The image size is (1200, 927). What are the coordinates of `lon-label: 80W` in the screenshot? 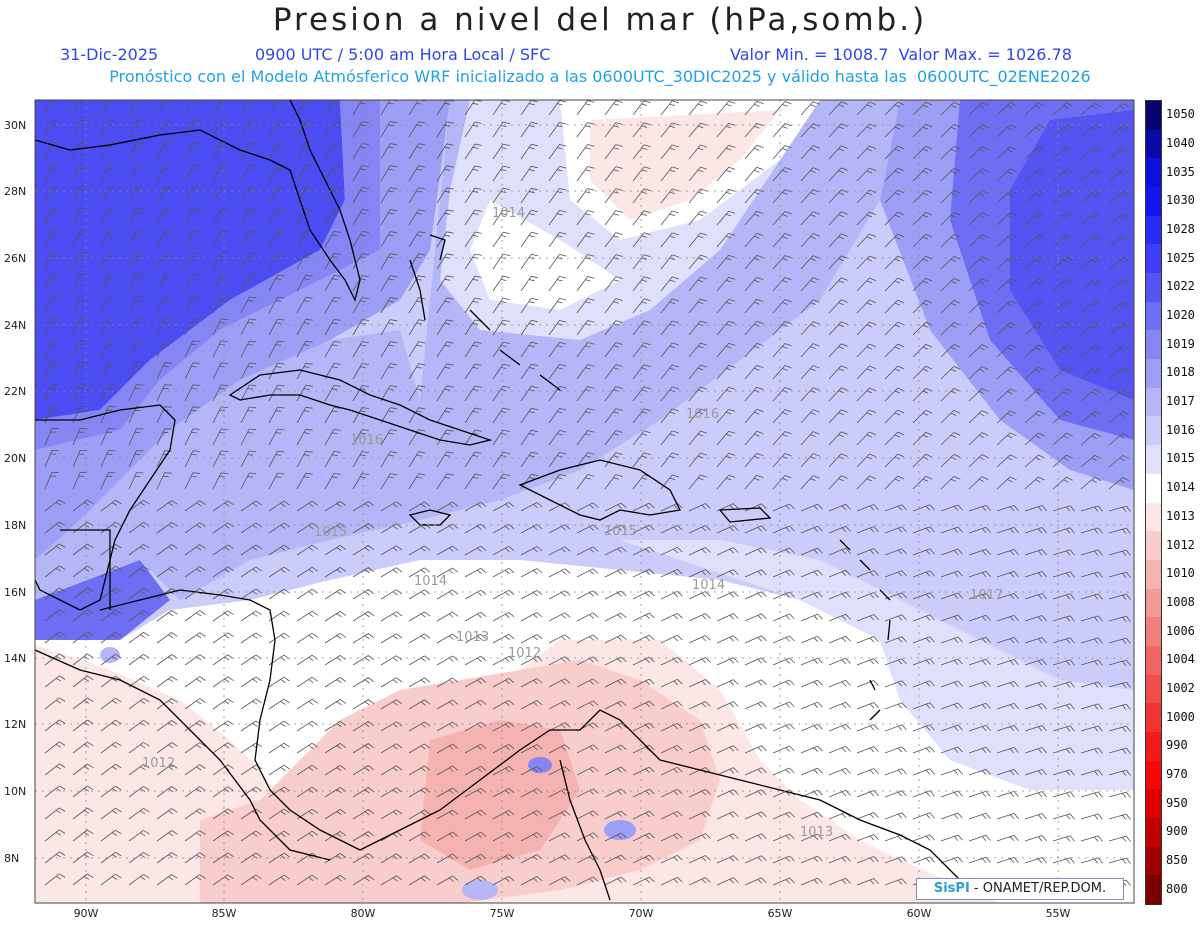 It's located at (363, 913).